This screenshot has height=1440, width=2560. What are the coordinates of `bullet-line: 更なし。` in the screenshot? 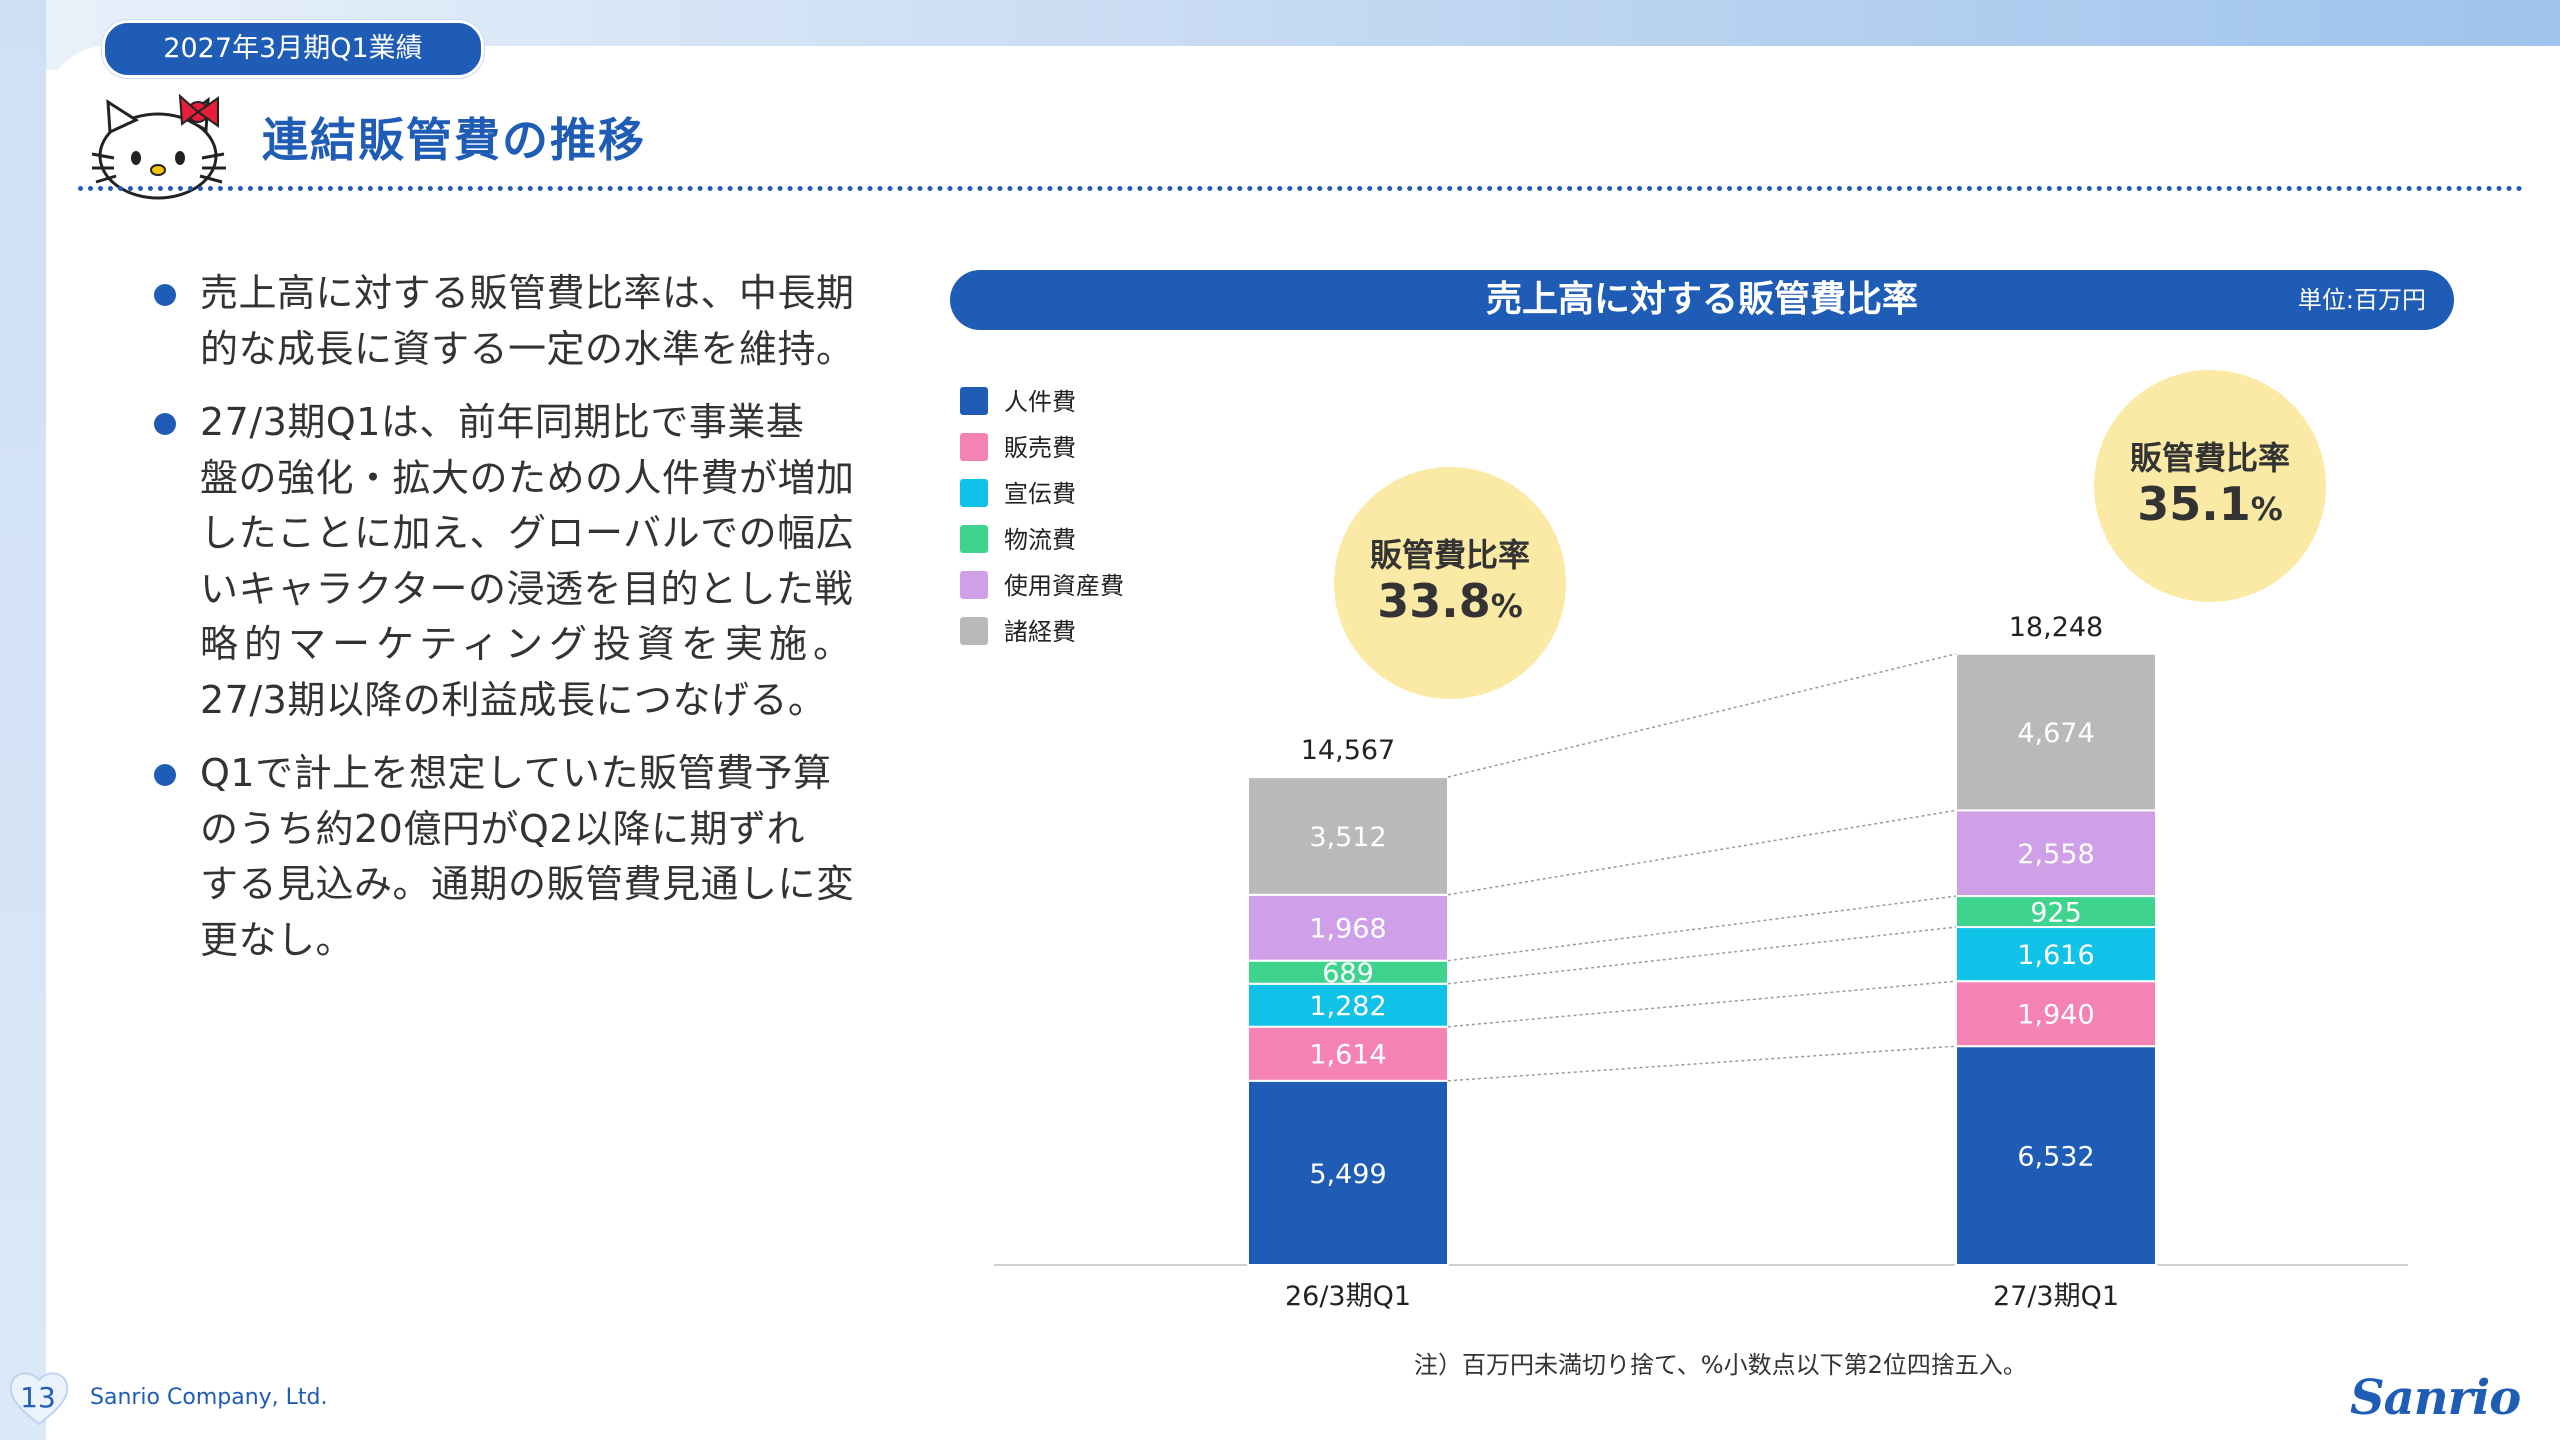 It's located at (277, 939).